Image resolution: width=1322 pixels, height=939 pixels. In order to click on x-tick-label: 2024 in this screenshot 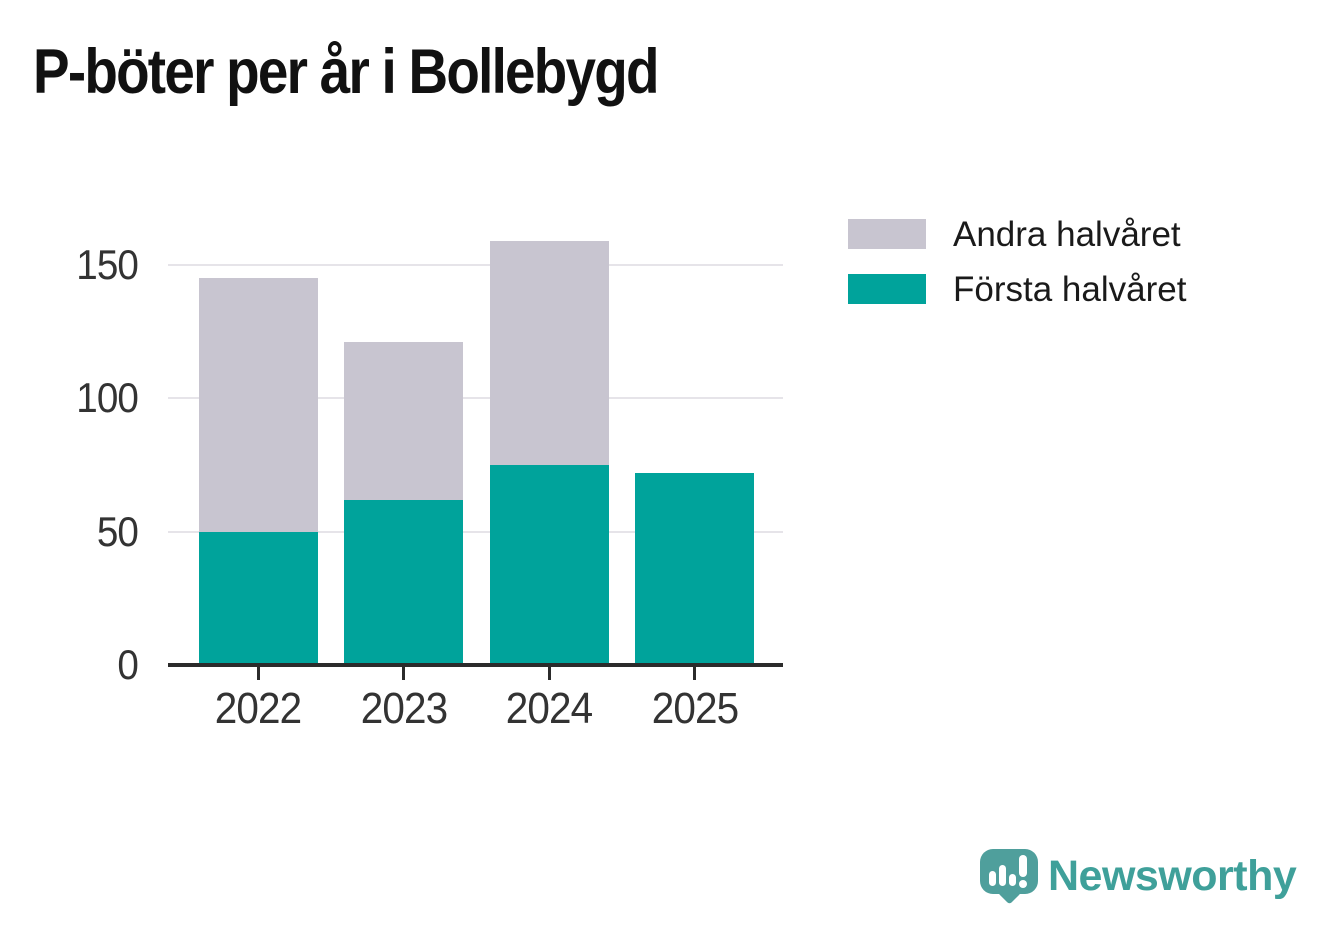, I will do `click(549, 708)`.